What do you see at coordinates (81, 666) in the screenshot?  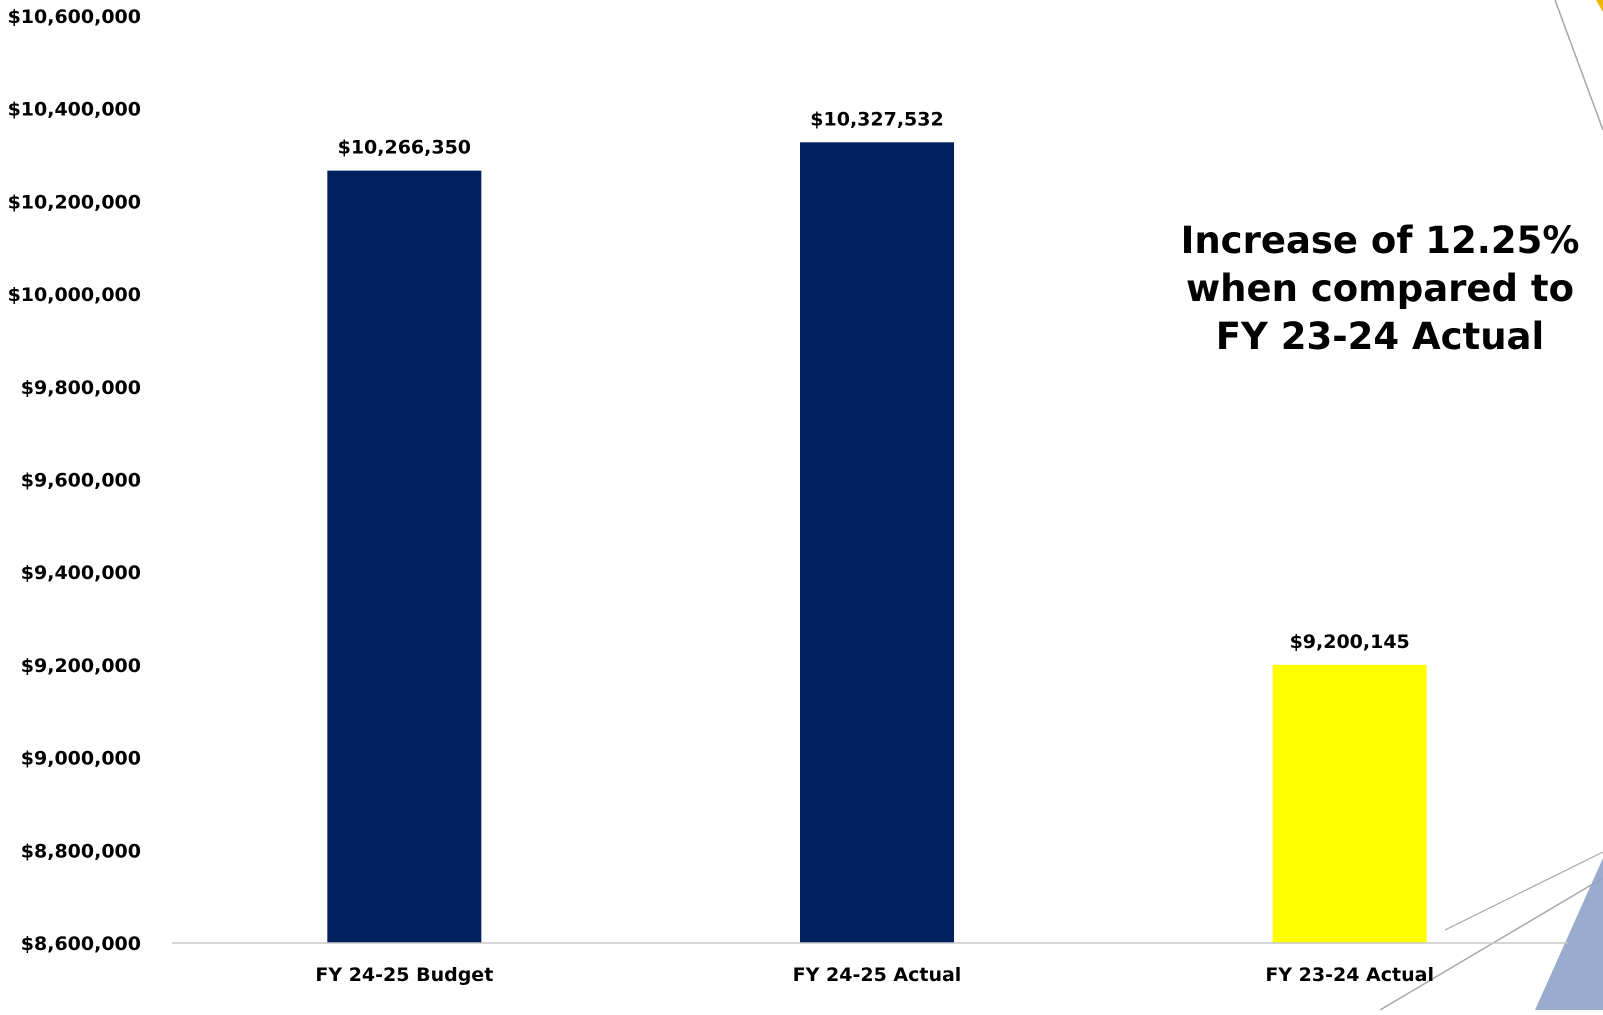 I see `y-tick-label: $9,200,000` at bounding box center [81, 666].